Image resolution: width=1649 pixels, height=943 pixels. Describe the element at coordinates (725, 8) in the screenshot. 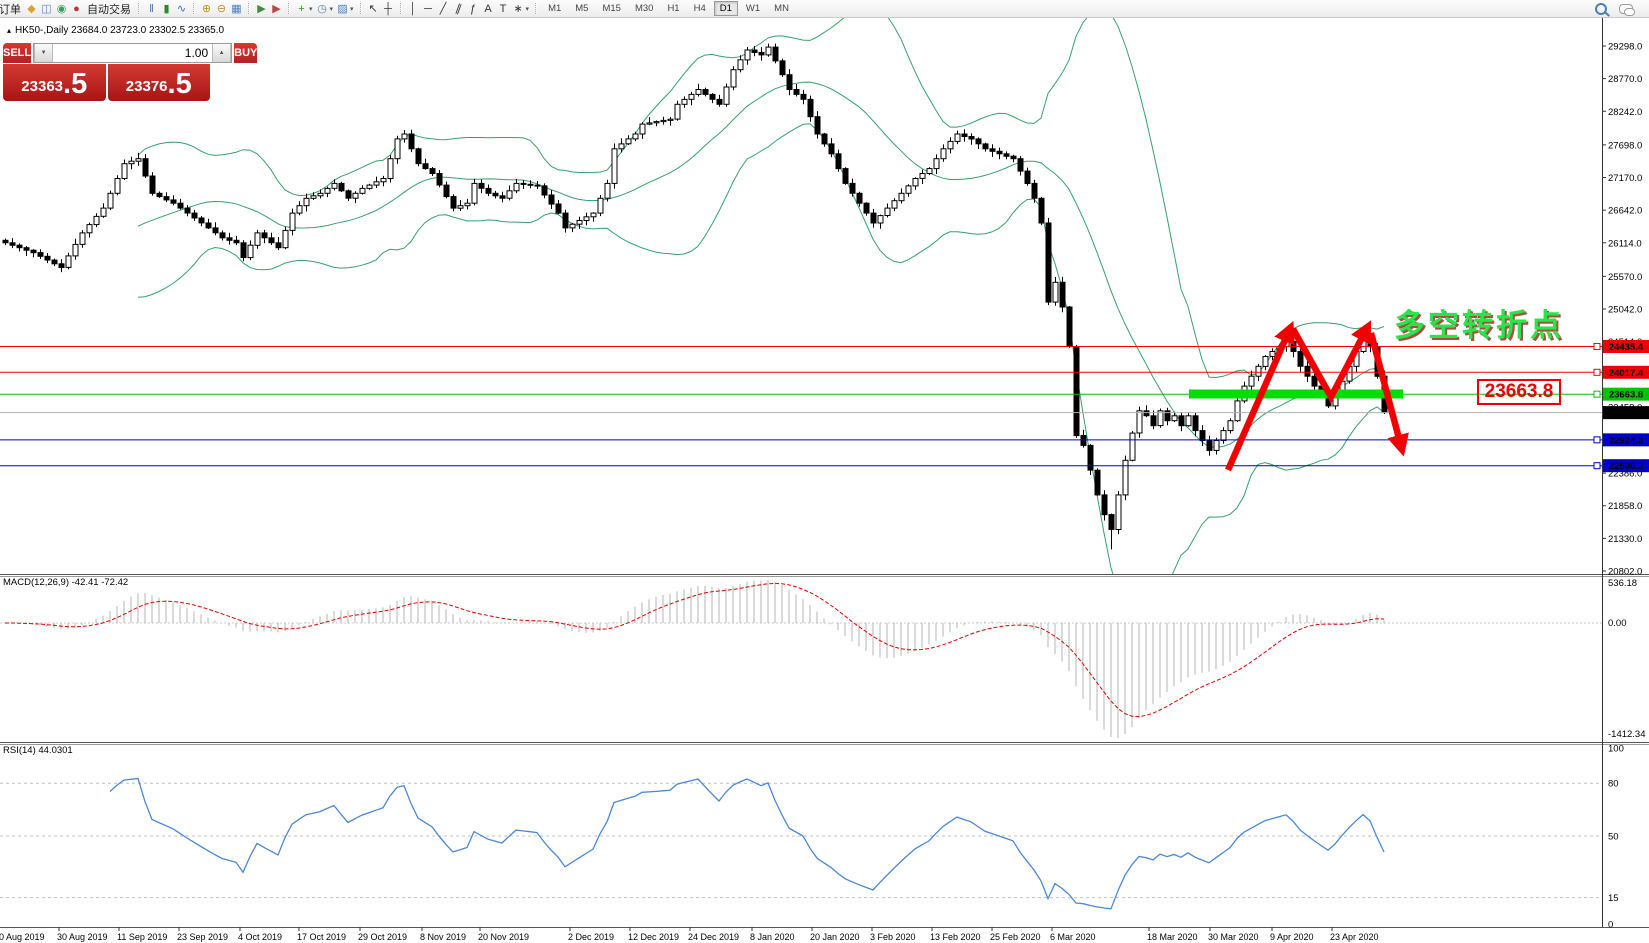

I see `timeframe-button-d1: D1` at that location.